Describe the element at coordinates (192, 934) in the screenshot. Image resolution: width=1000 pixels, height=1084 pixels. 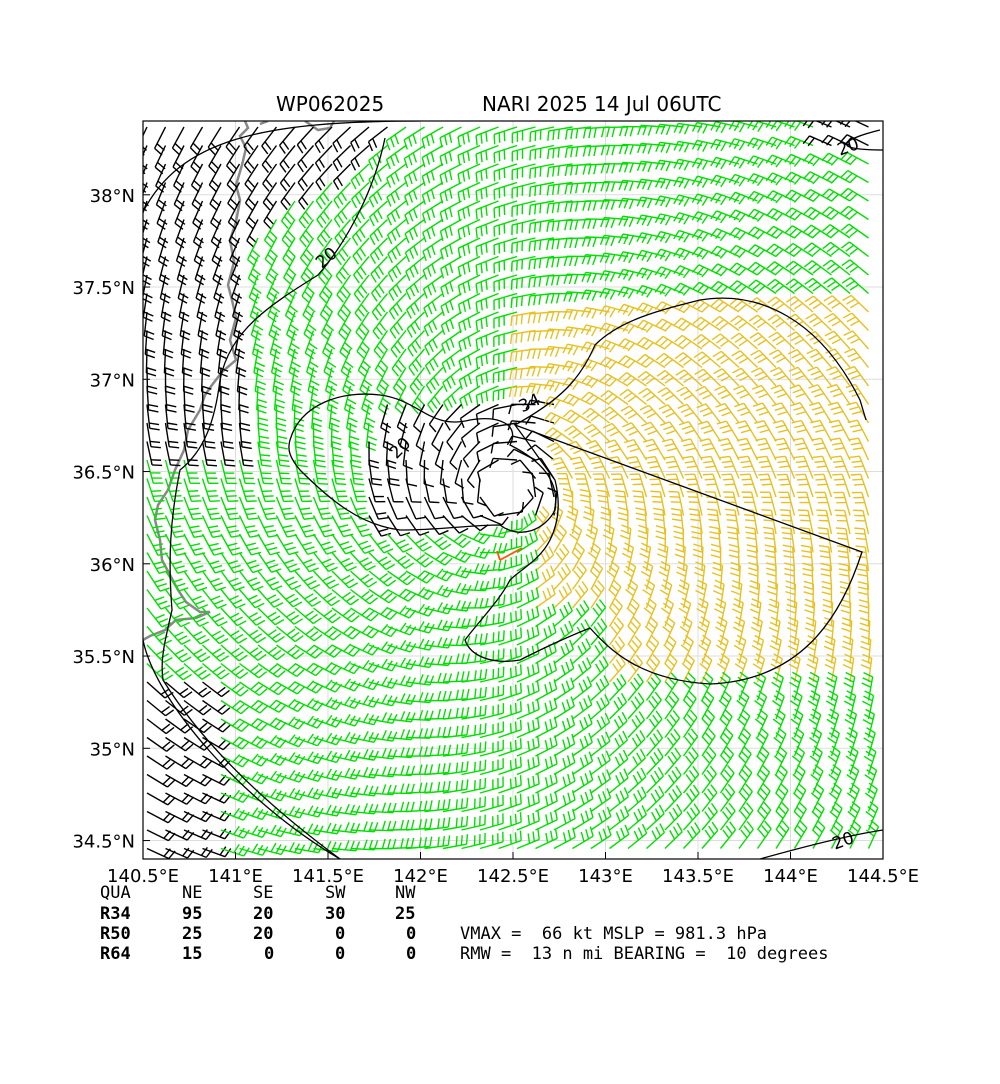
I see `r50-ne: 25` at that location.